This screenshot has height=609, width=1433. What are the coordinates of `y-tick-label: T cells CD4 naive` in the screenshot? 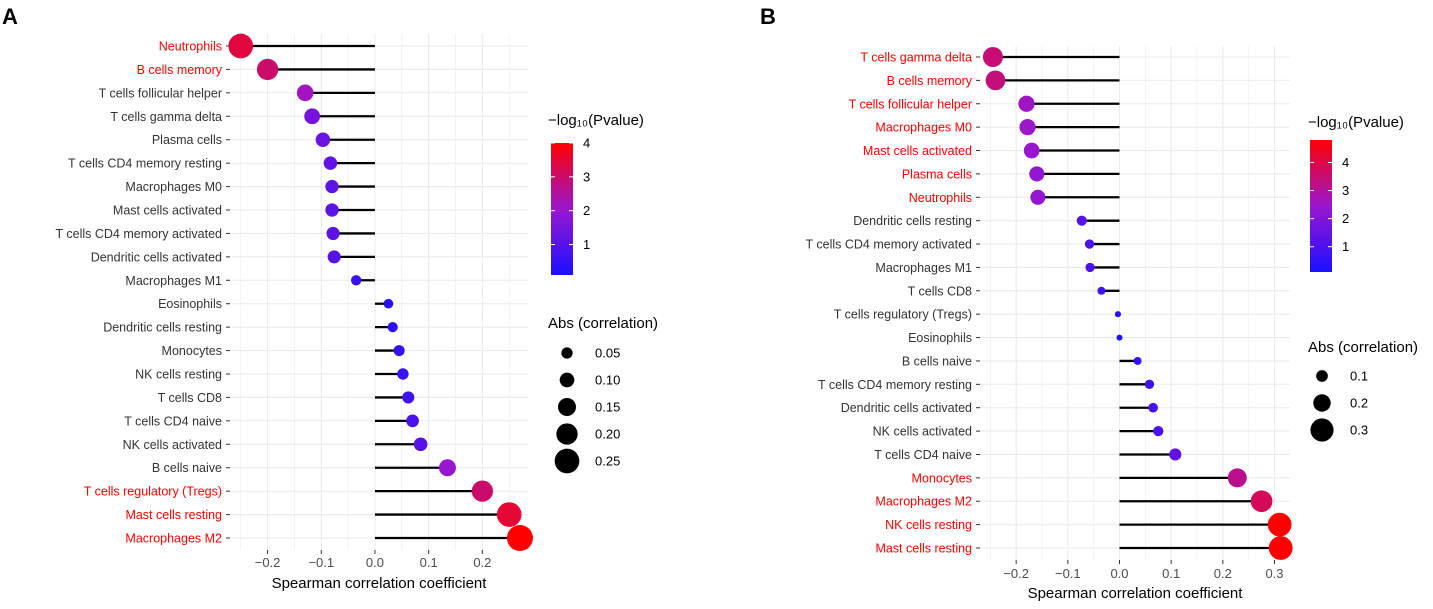 It's located at (173, 421).